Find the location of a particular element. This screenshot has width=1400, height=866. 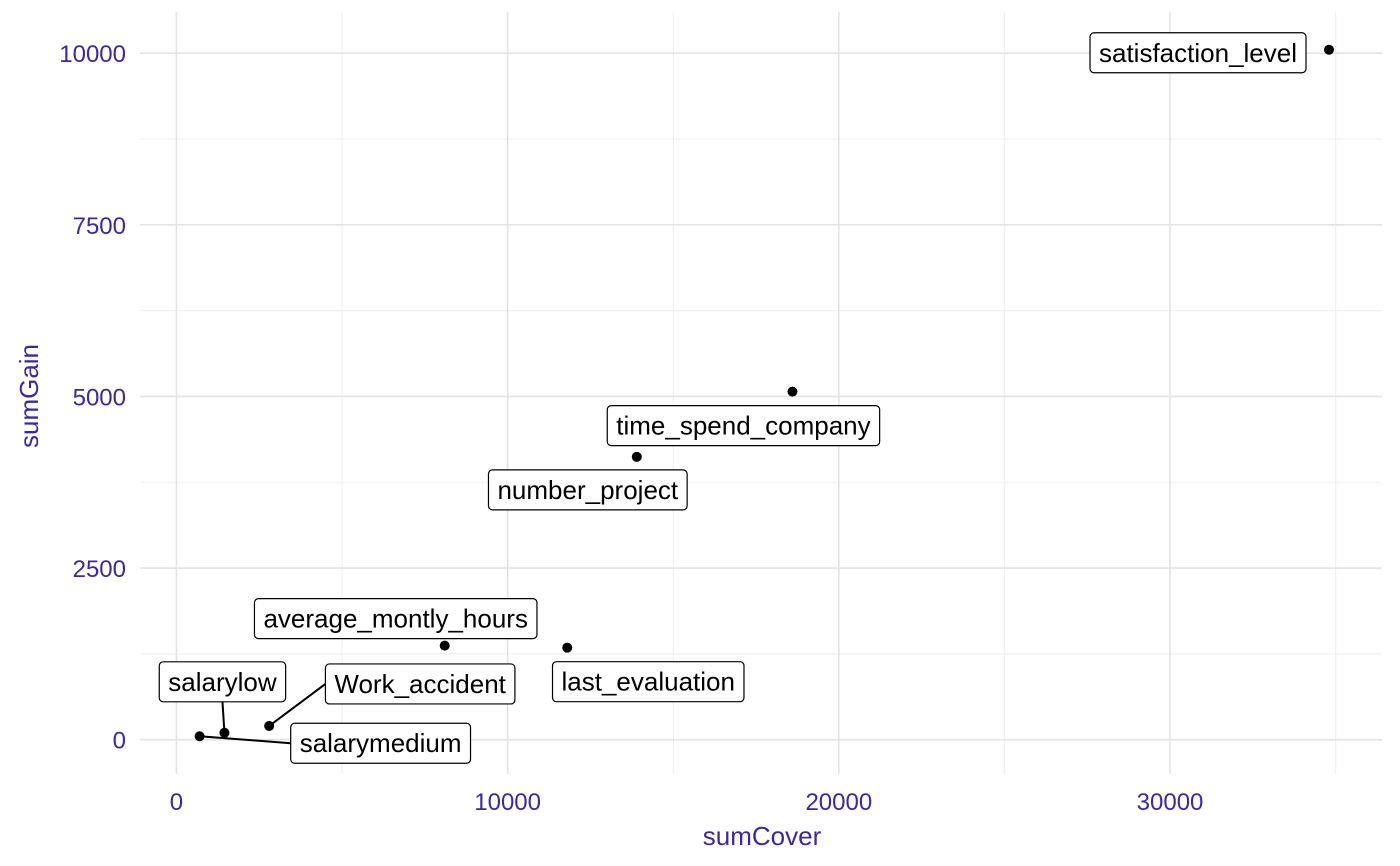

y-tick-label: 10000 is located at coordinates (92, 54).